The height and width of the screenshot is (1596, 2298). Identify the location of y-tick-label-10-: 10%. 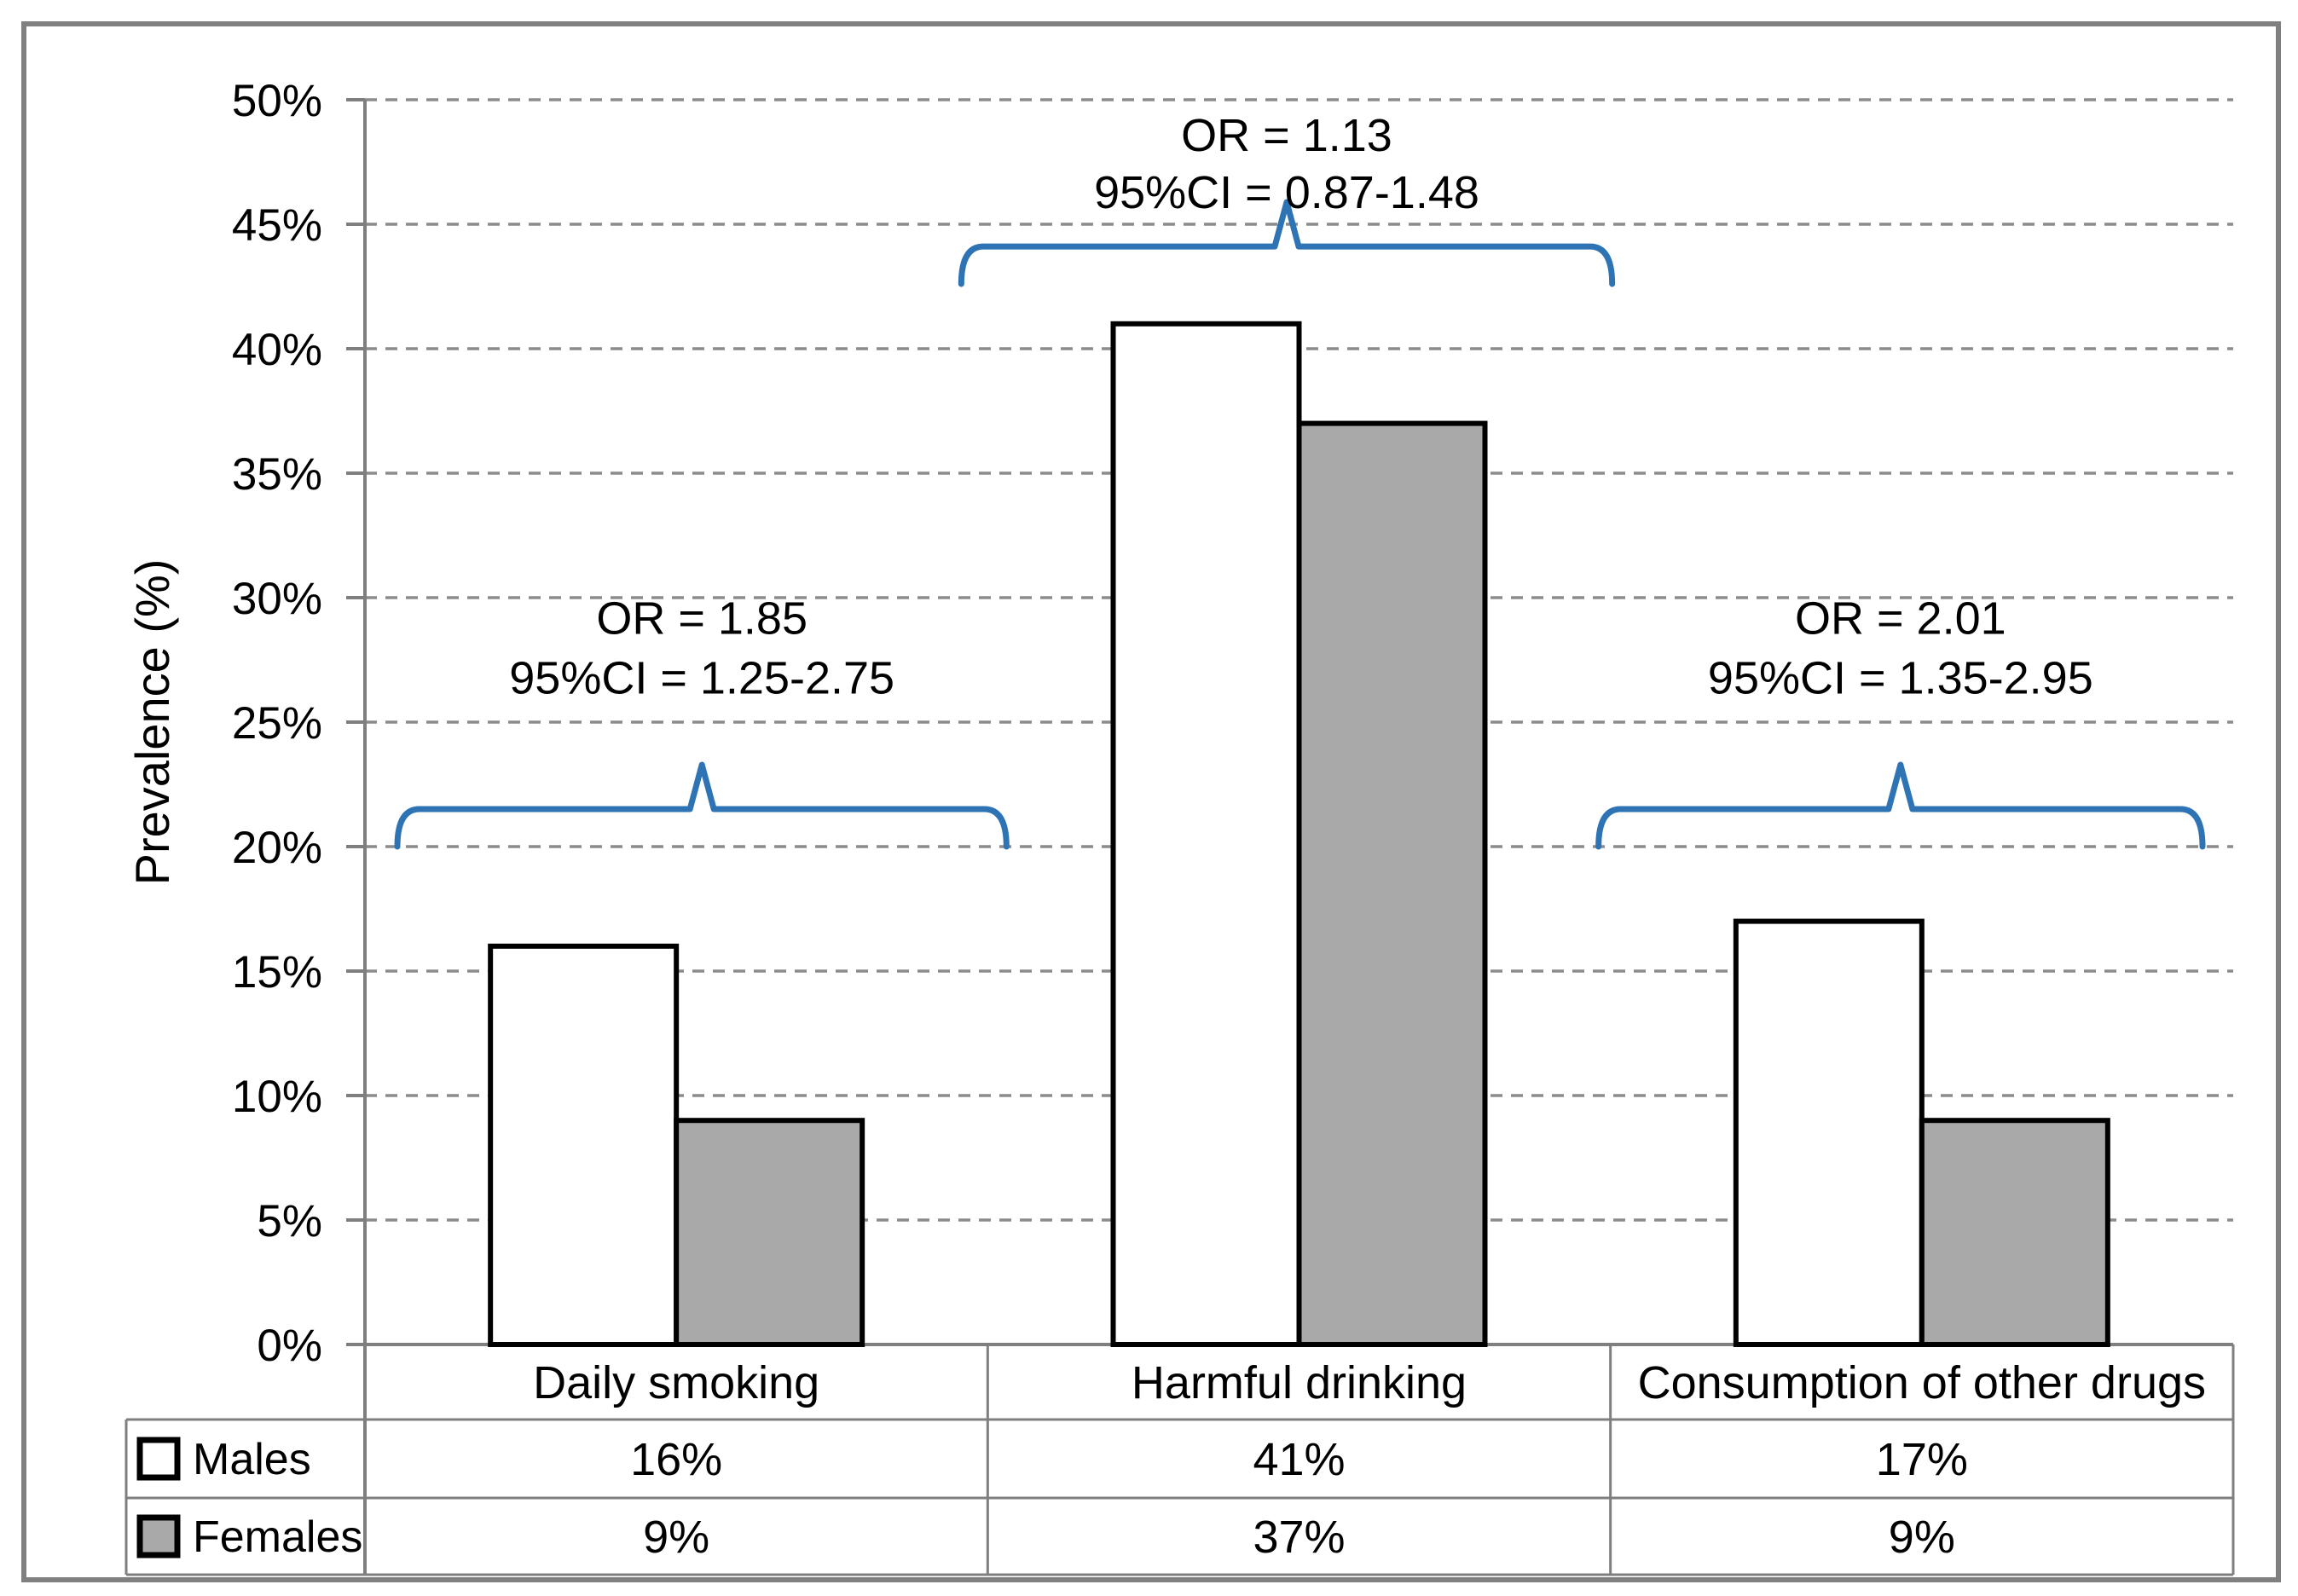
(277, 1097).